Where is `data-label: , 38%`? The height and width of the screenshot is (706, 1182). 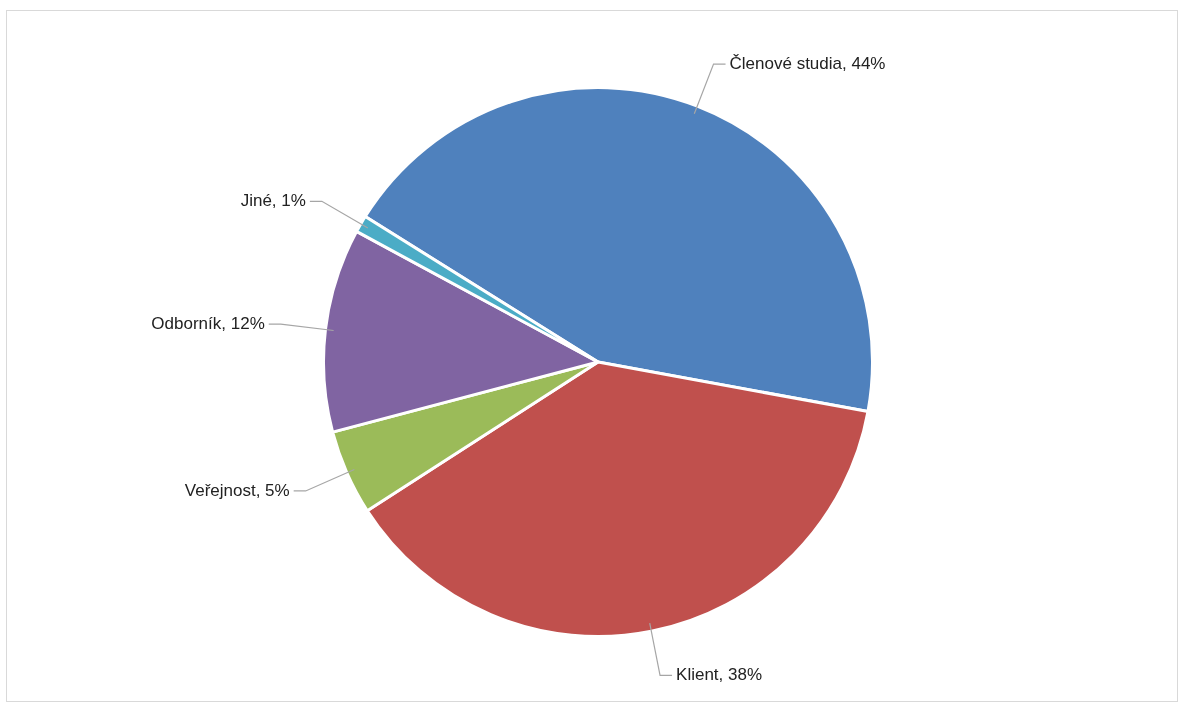 data-label: , 38% is located at coordinates (740, 675).